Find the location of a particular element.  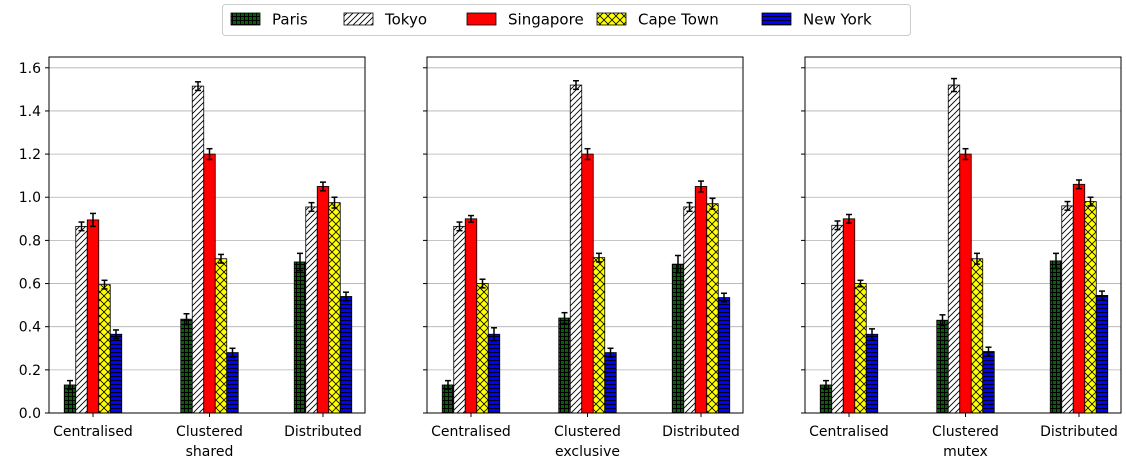

legend-label: Cape Town is located at coordinates (678, 20).